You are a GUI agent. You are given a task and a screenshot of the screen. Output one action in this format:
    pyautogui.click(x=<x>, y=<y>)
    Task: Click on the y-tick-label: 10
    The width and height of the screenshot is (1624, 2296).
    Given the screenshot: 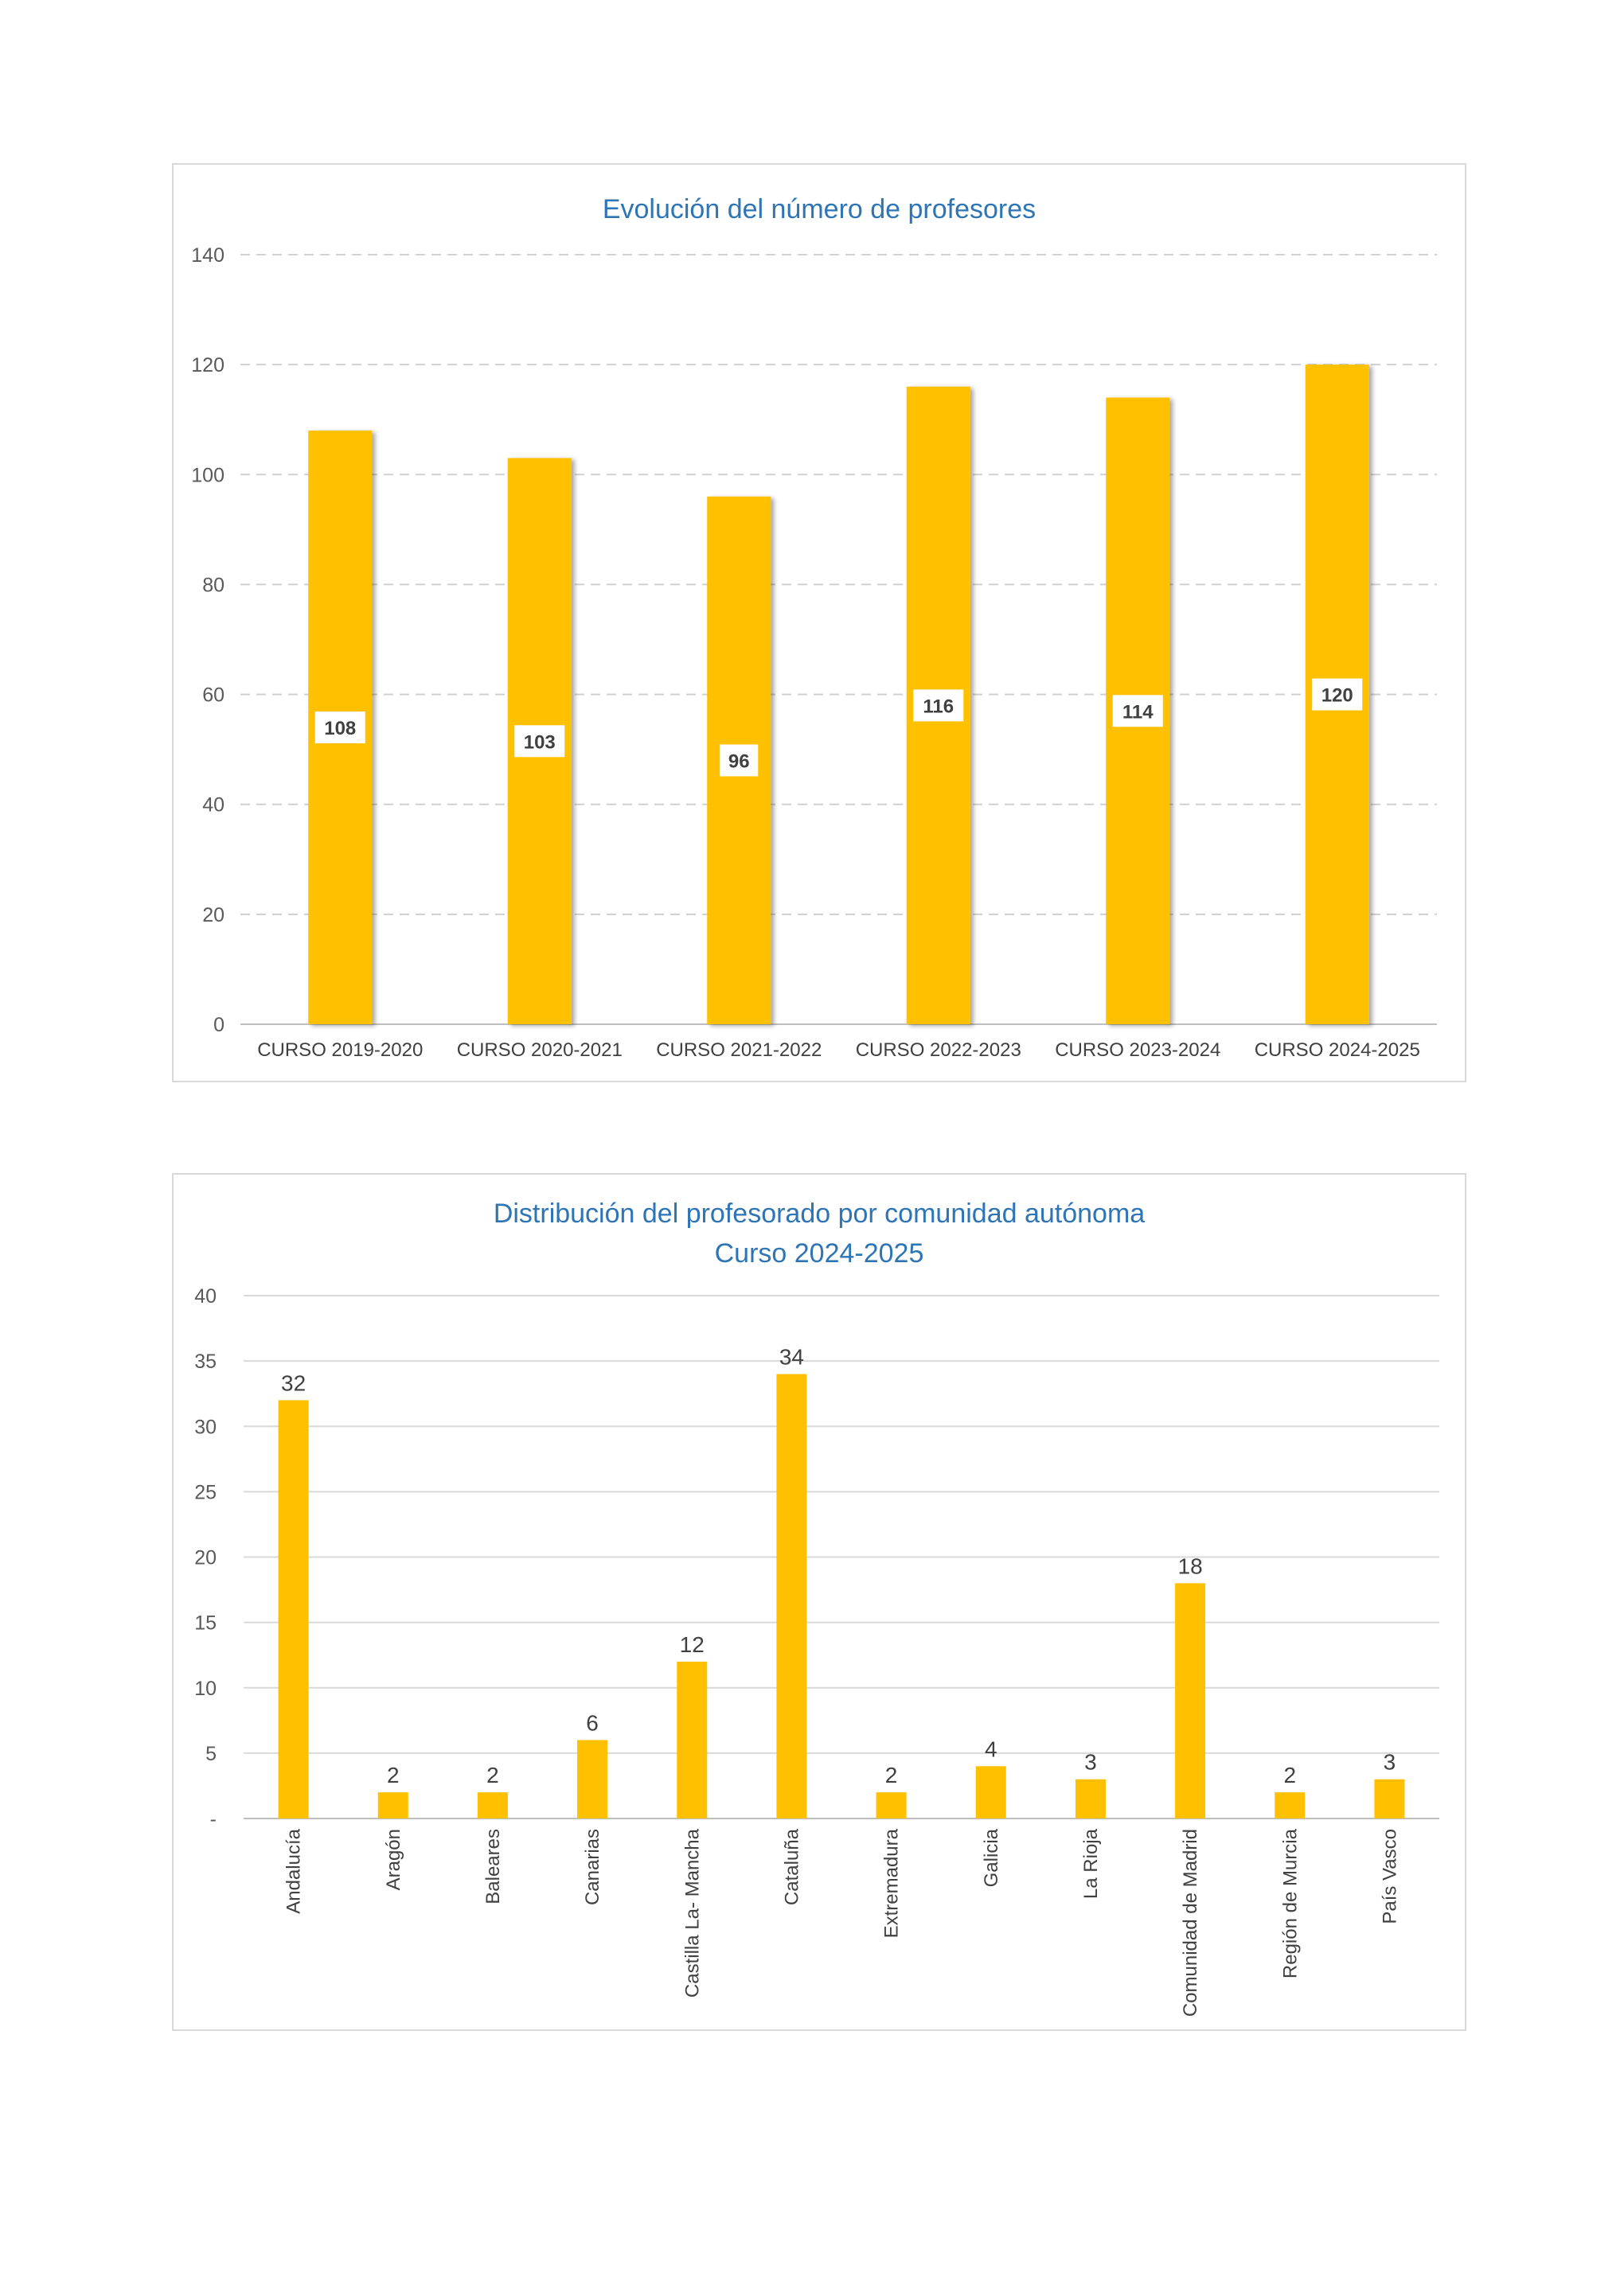 What is the action you would take?
    pyautogui.click(x=205, y=1689)
    